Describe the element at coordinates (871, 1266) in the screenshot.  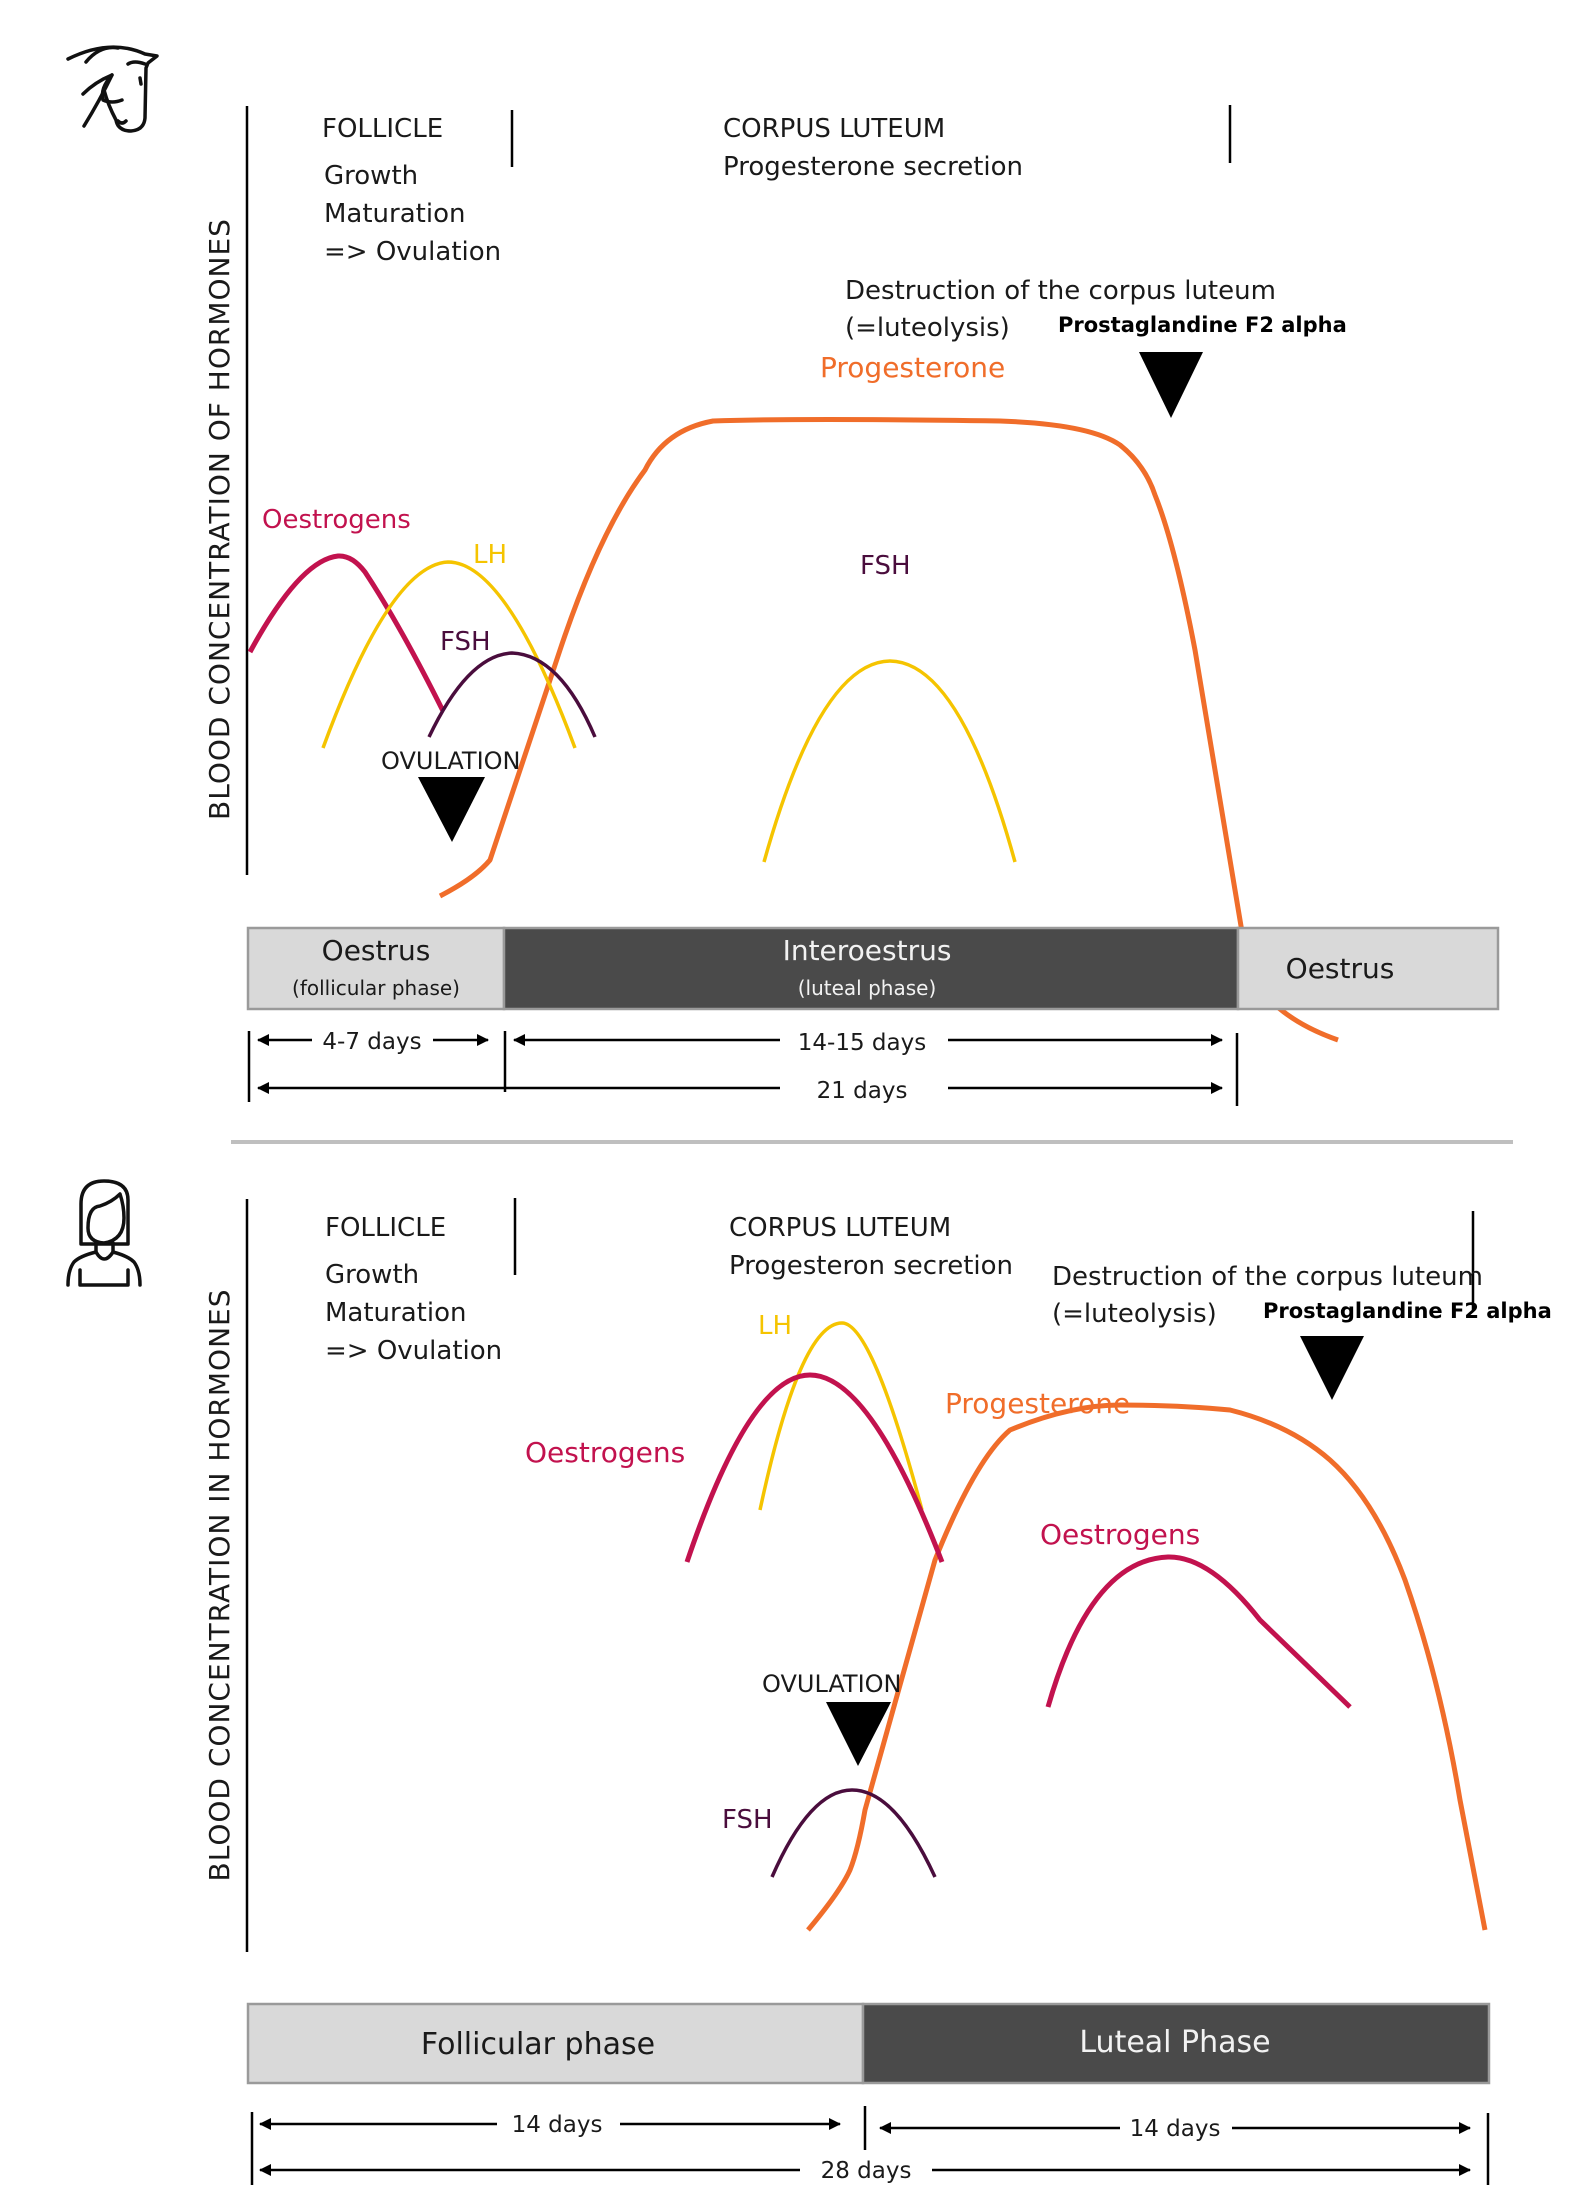
I see `corpus-luteum-subtitle: Progesteron secretion` at that location.